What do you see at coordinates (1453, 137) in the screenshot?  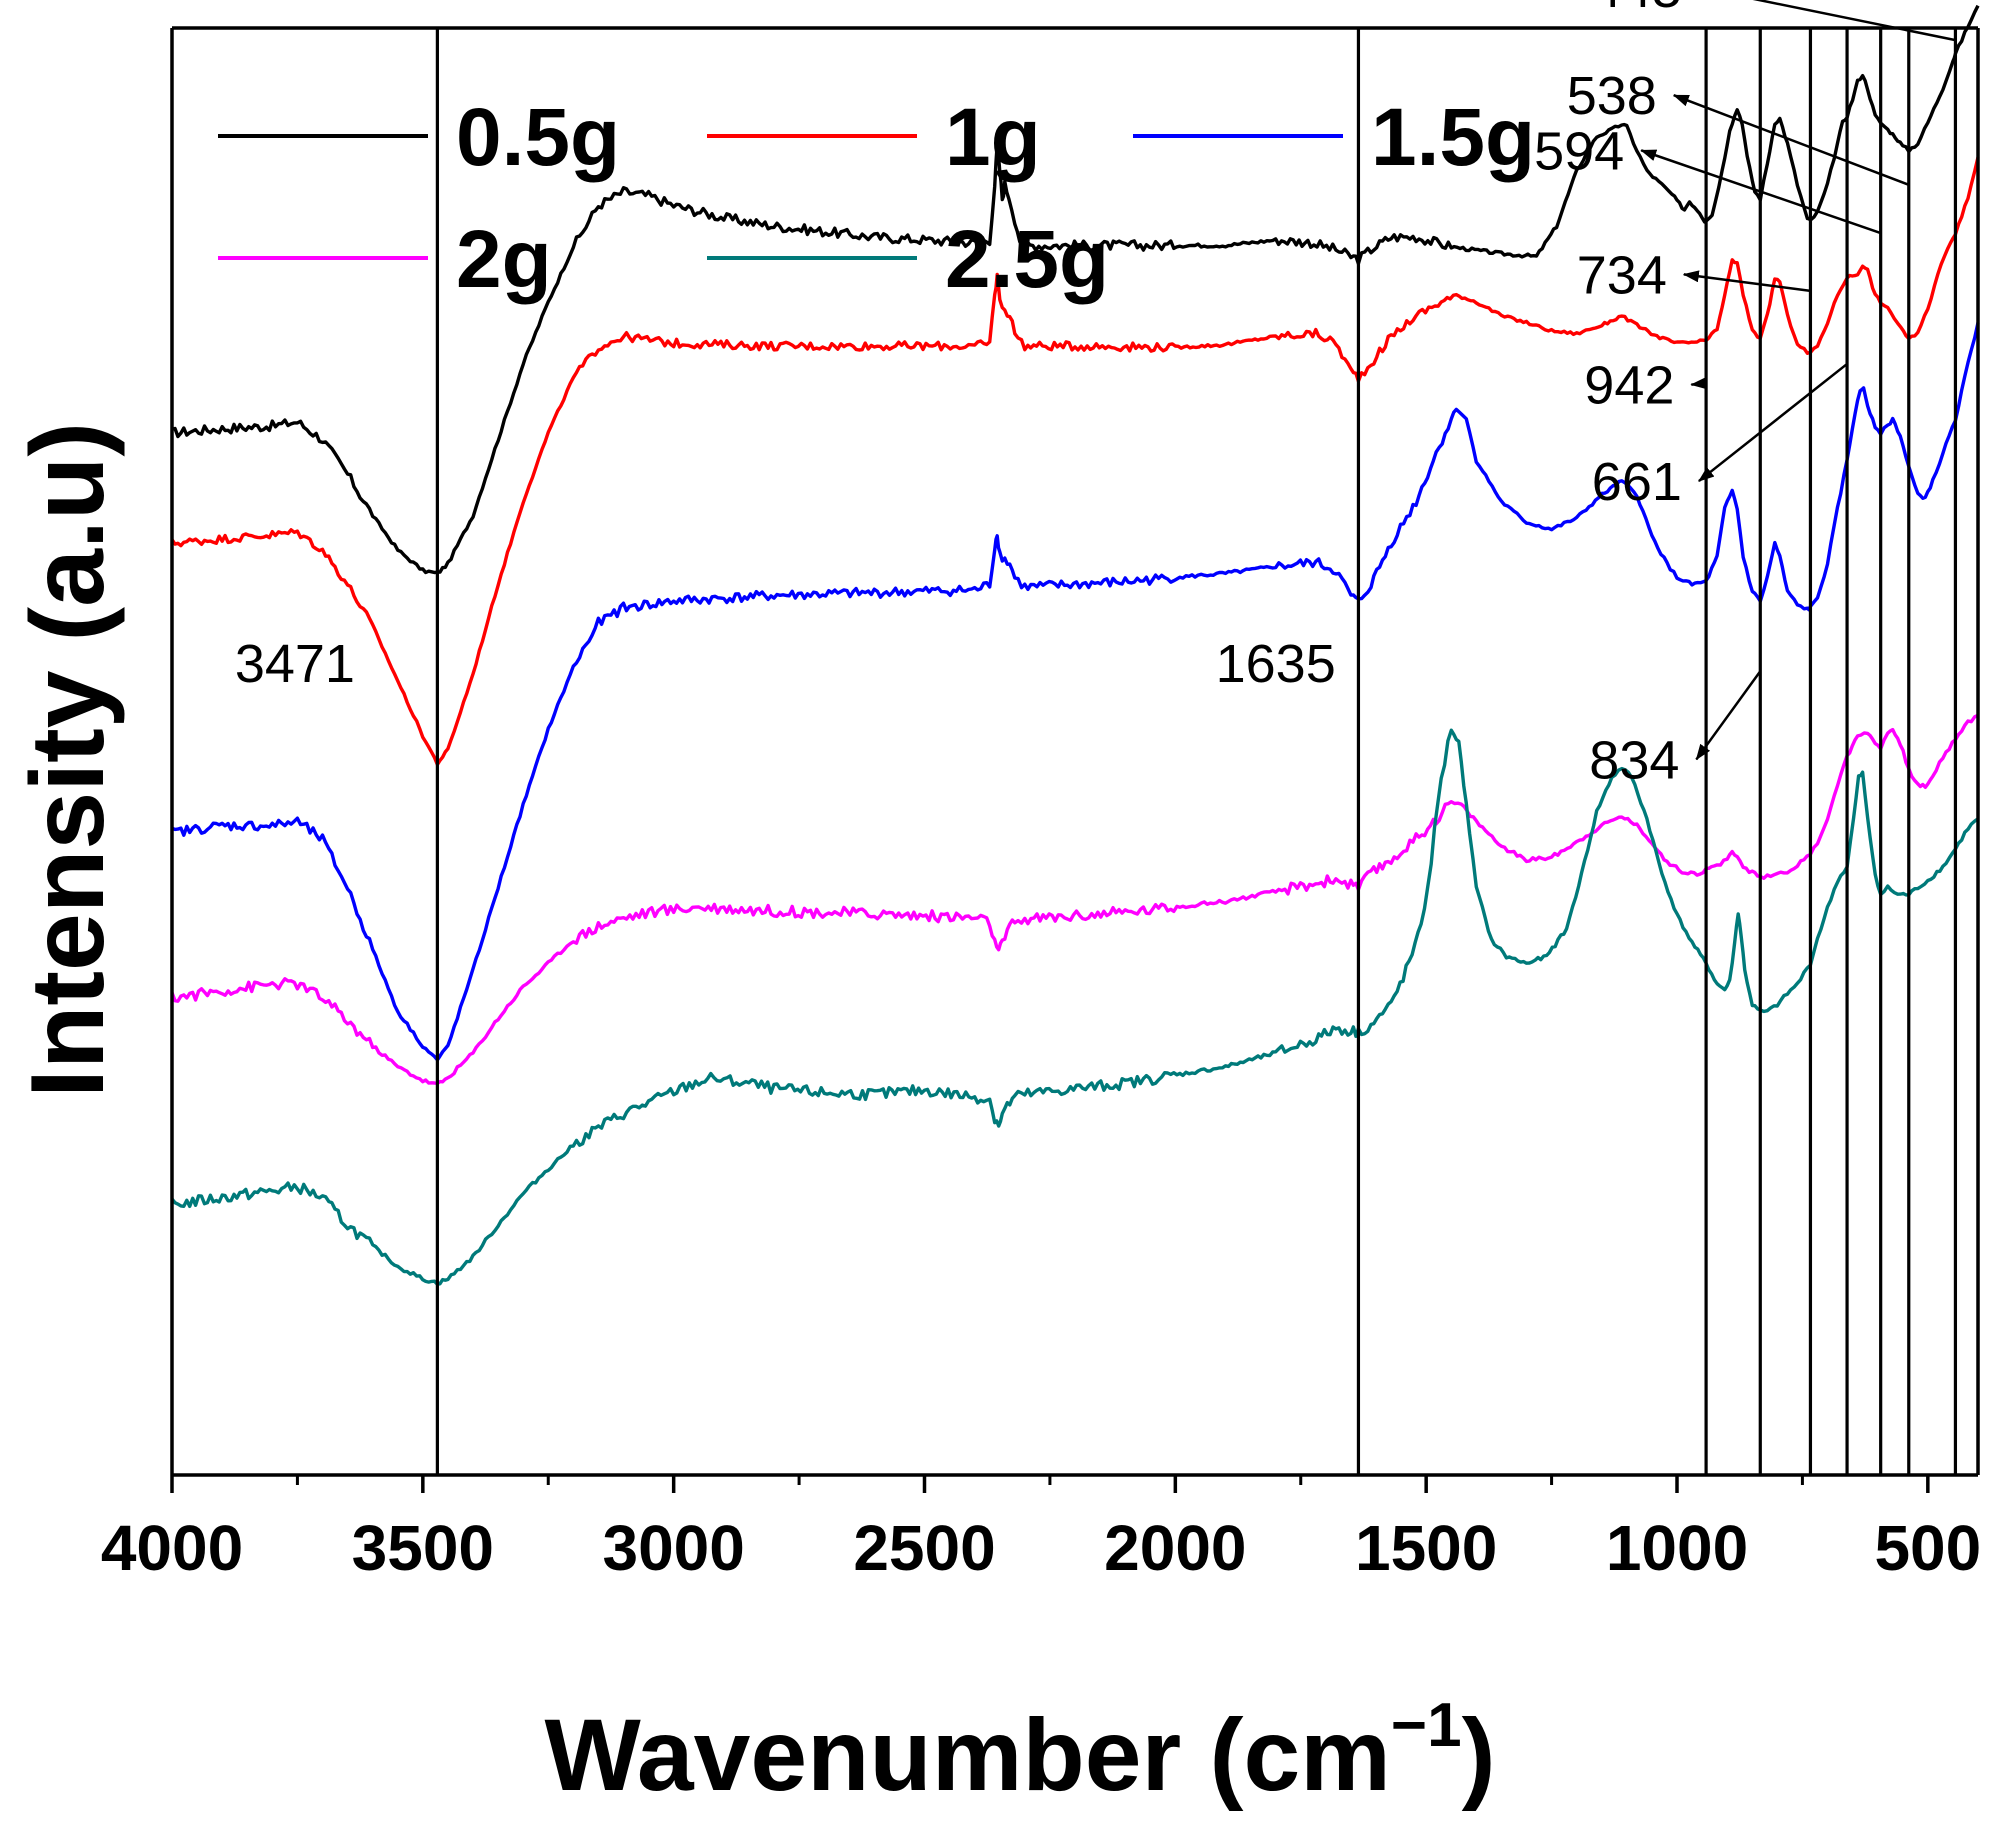 I see `legend-label-1p5g: 1.5g` at bounding box center [1453, 137].